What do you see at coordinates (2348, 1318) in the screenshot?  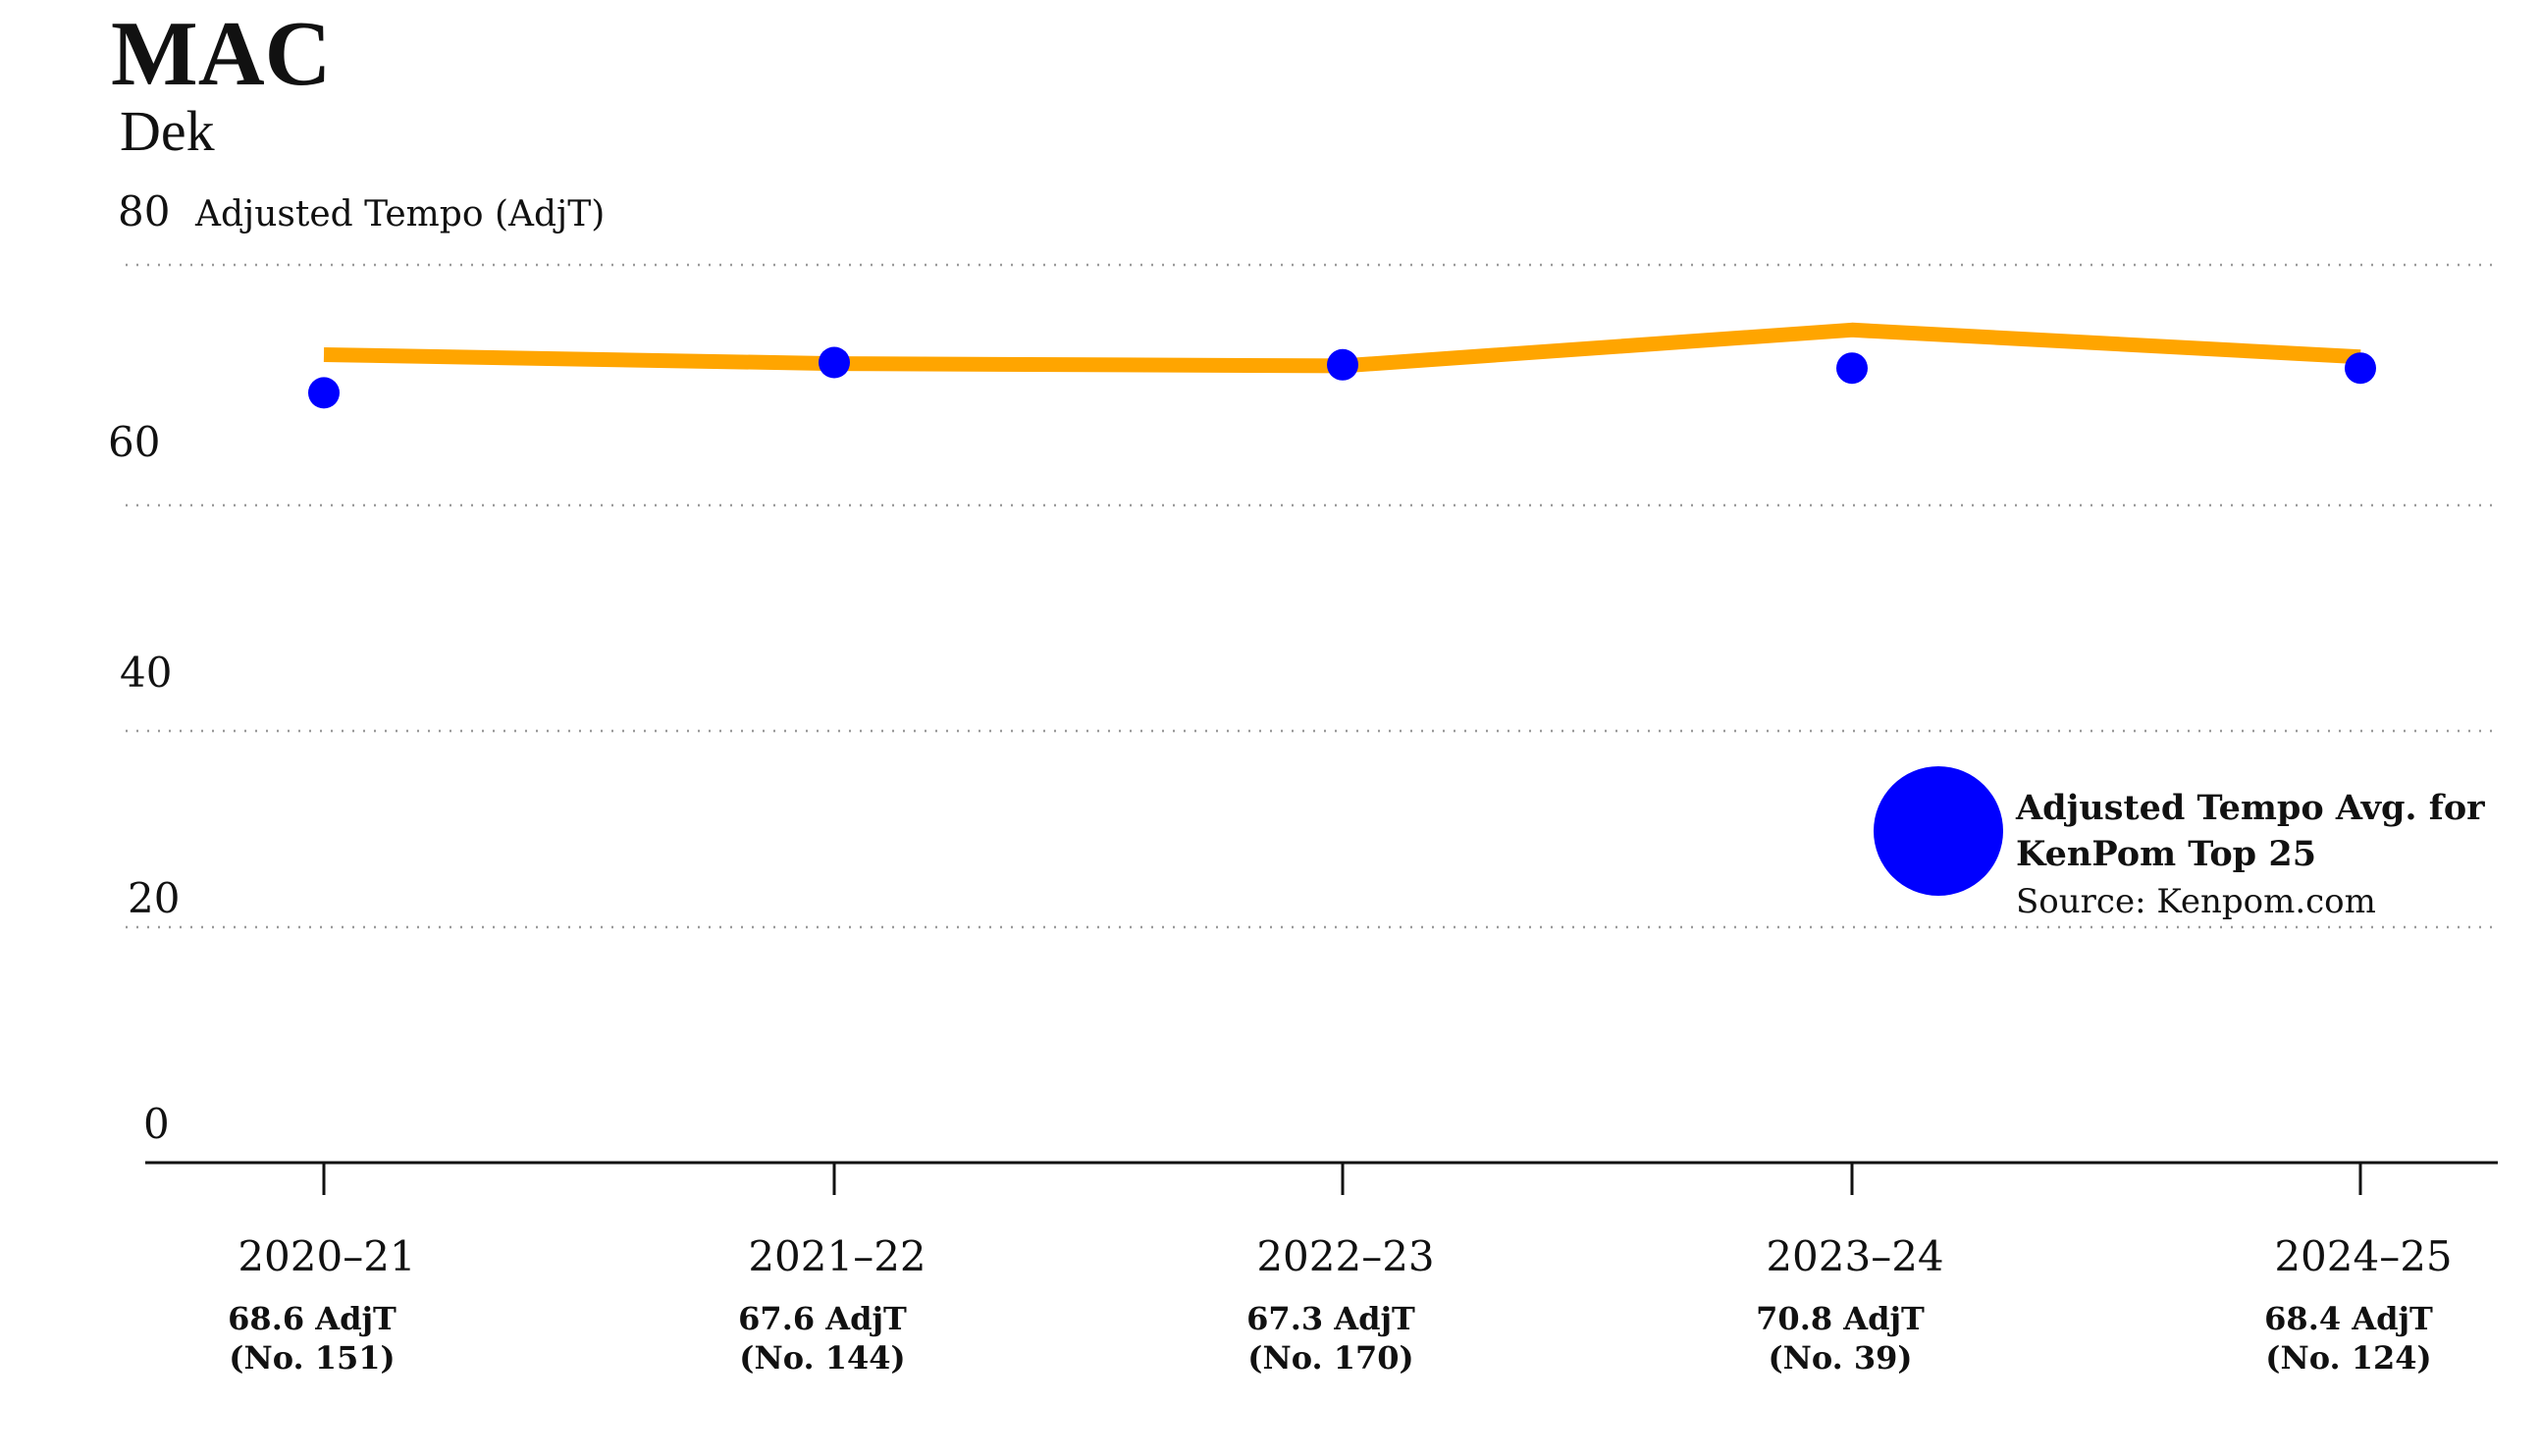 I see `data-label-value-4: 68.4 AdjT` at bounding box center [2348, 1318].